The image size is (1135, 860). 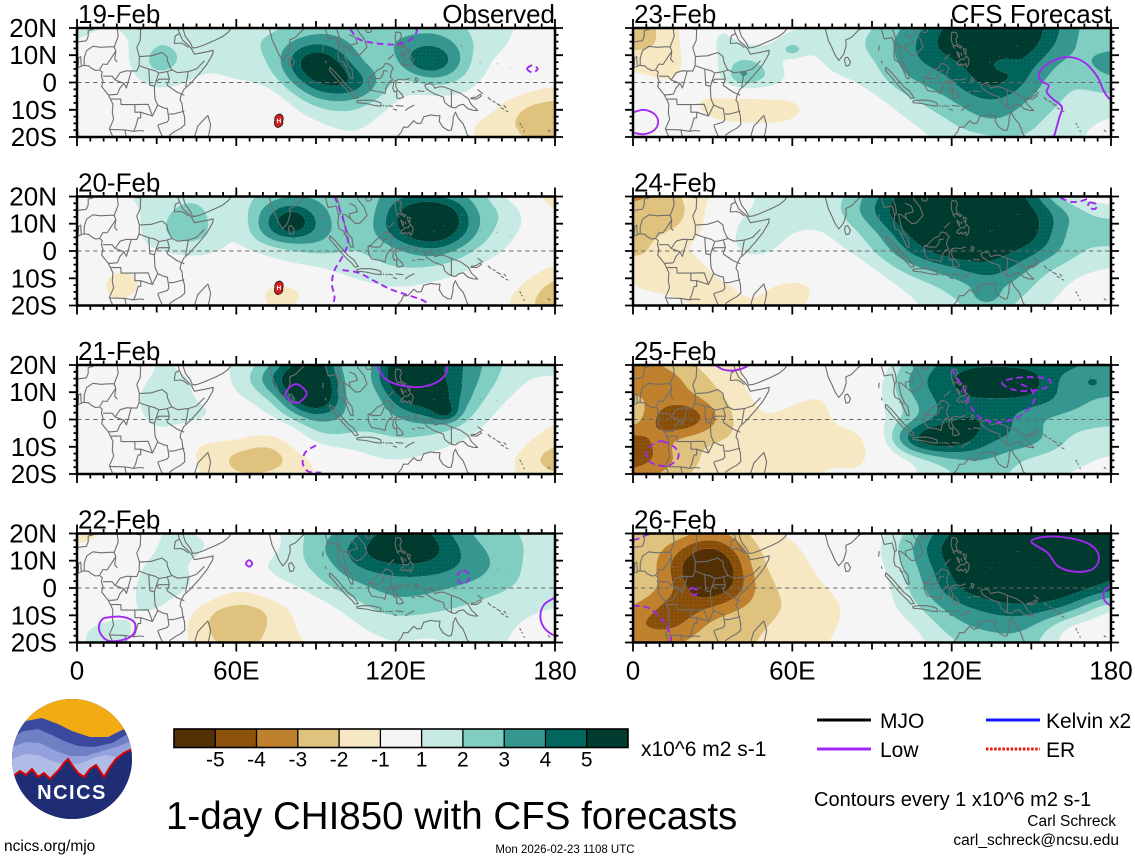 What do you see at coordinates (451, 816) in the screenshot?
I see `svg-text:1-day CHI850 with CFS forecast: 1-day CHI850 with CFS forecasts` at bounding box center [451, 816].